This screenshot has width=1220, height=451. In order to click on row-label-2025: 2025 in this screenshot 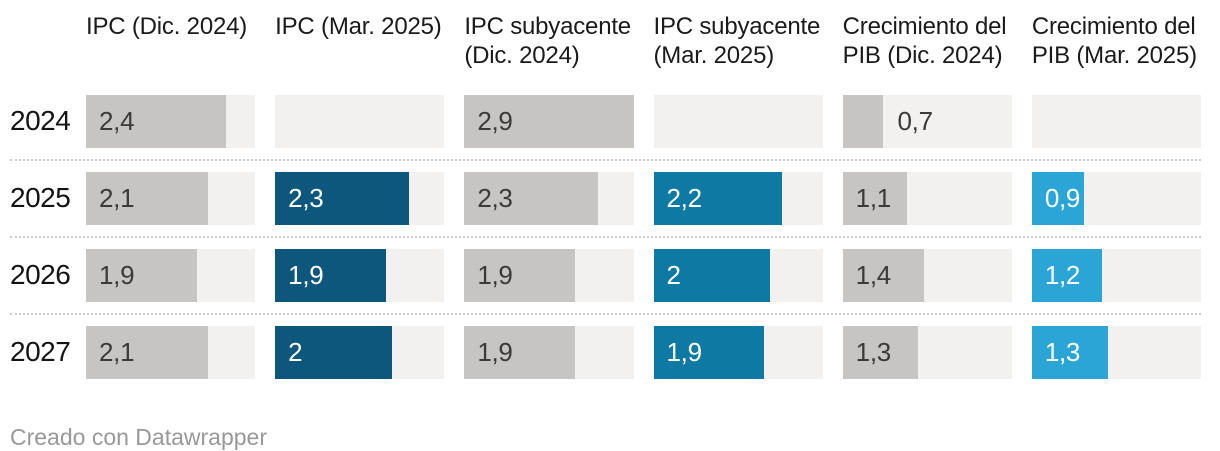, I will do `click(40, 197)`.